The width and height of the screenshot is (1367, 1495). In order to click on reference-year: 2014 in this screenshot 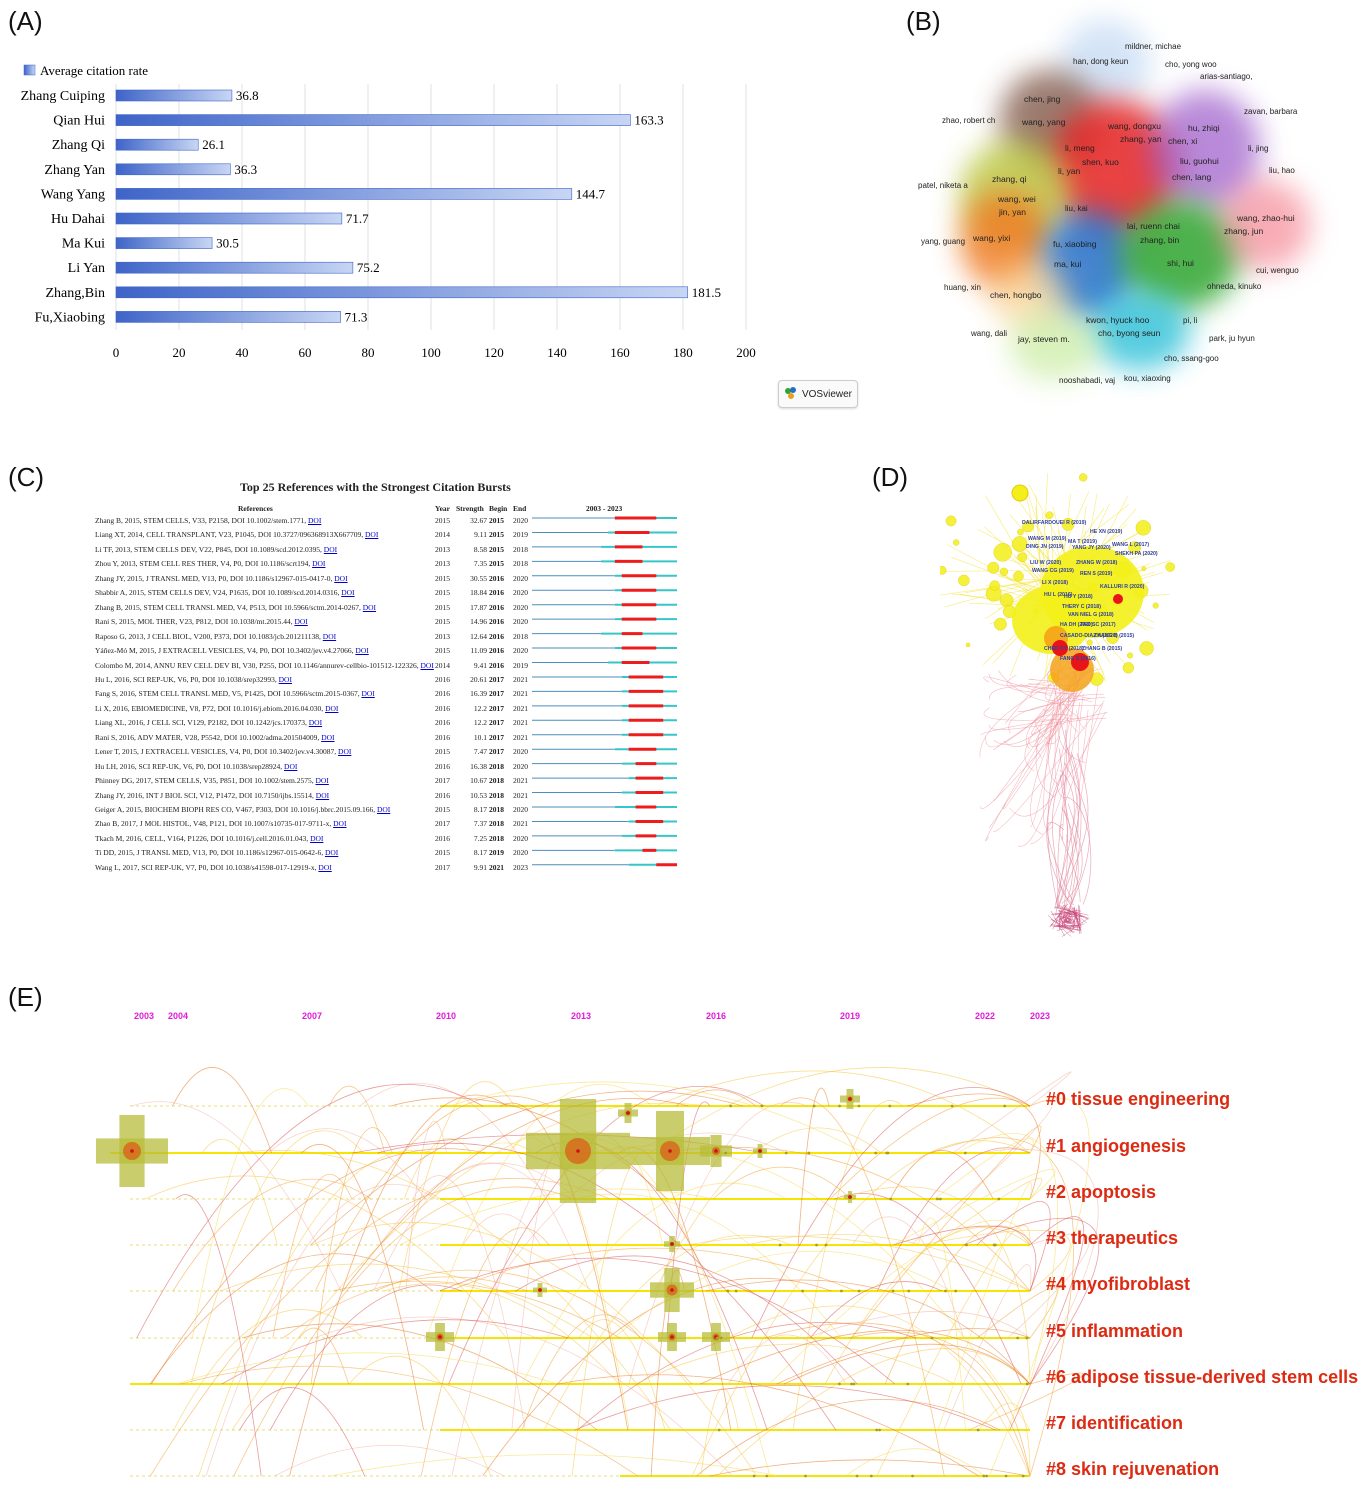, I will do `click(442, 535)`.